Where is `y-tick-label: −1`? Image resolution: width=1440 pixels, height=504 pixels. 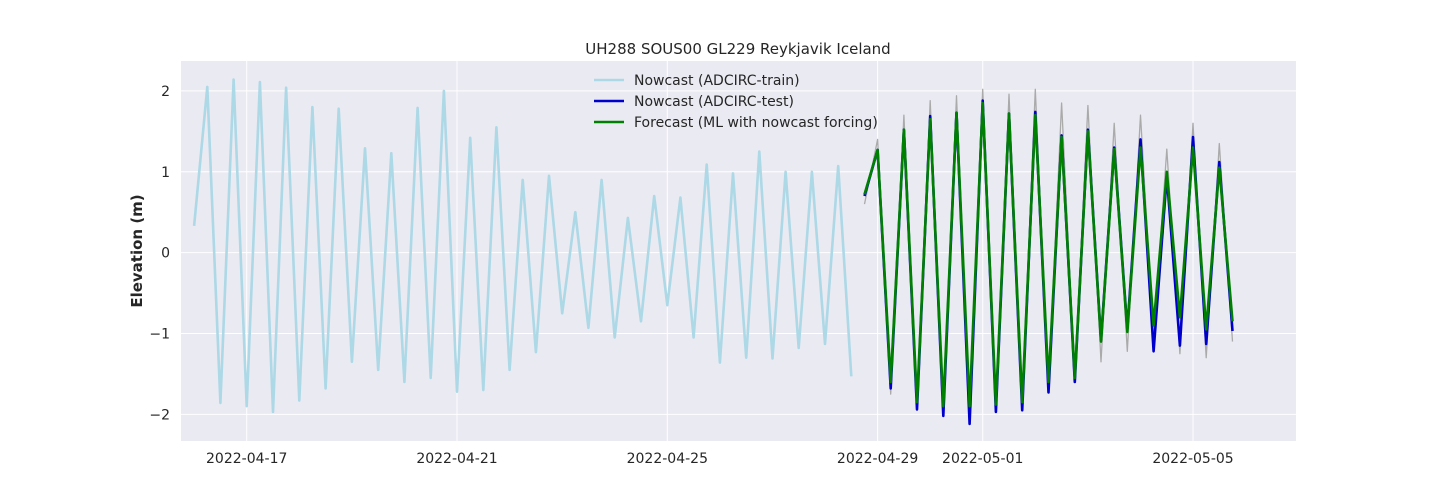
y-tick-label: −1 is located at coordinates (159, 334).